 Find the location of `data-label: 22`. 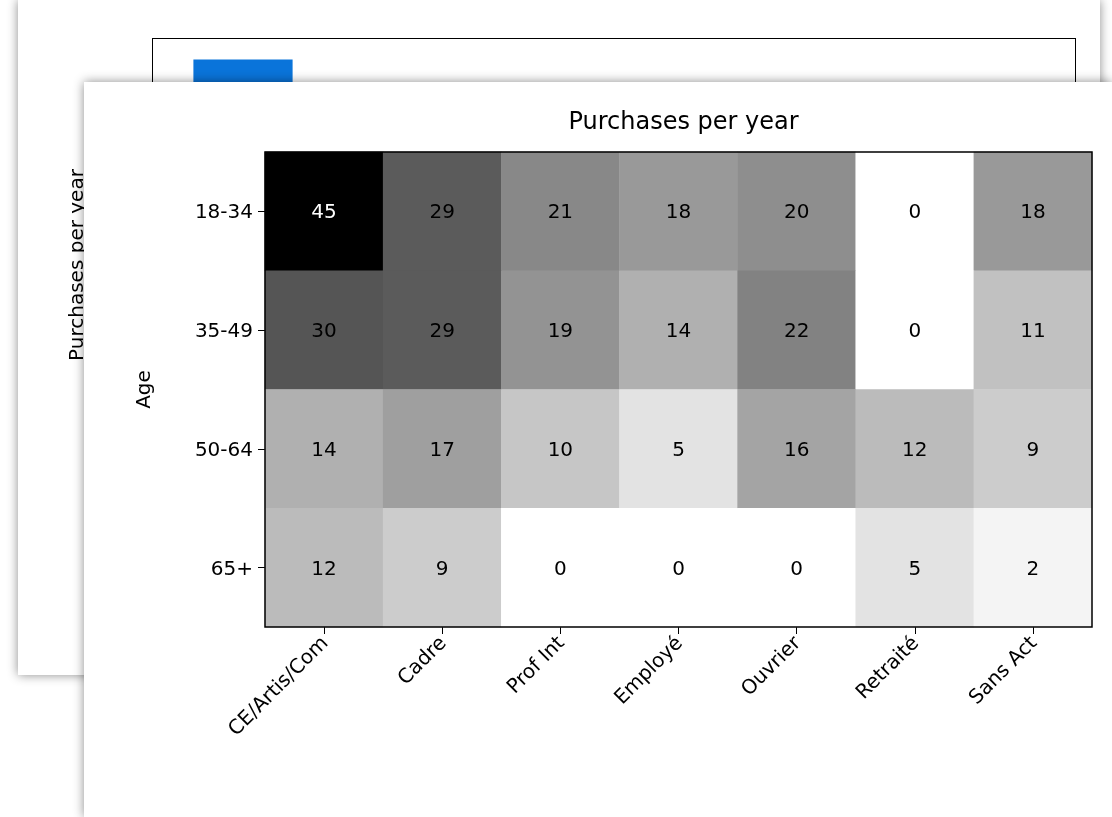

data-label: 22 is located at coordinates (796, 330).